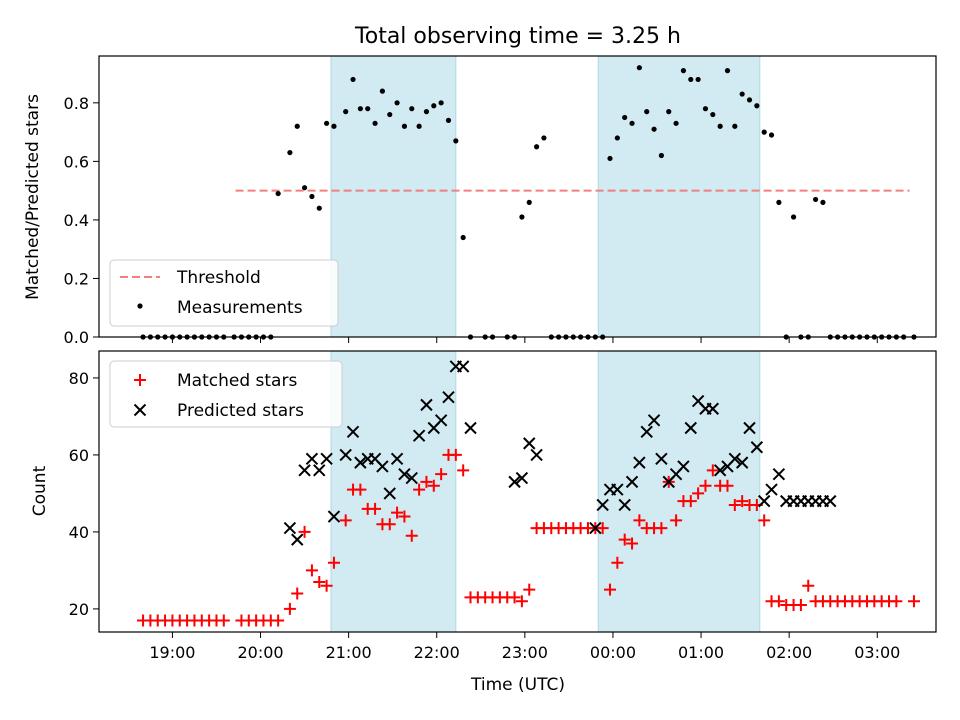 This screenshot has height=720, width=960. Describe the element at coordinates (701, 652) in the screenshot. I see `x-tick-label: 01:00` at that location.